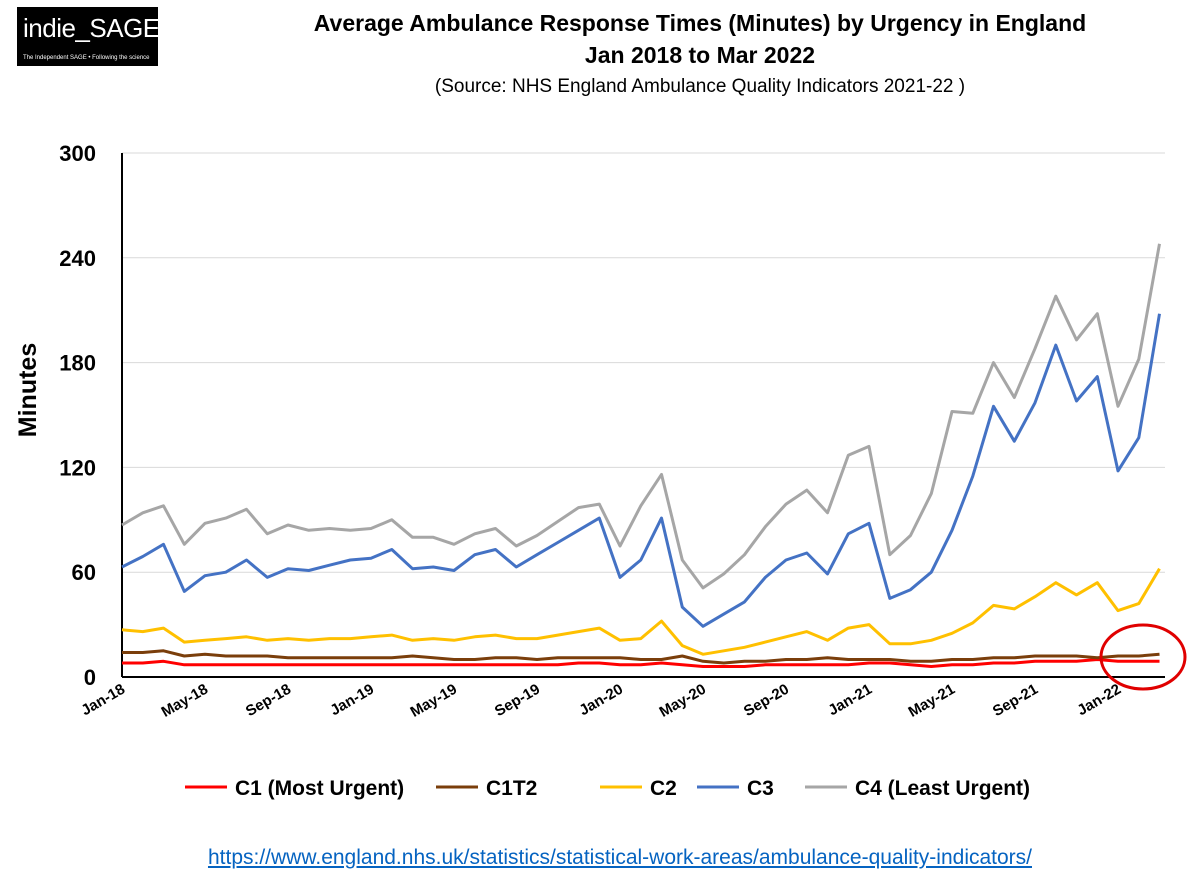 The image size is (1200, 891). Describe the element at coordinates (942, 788) in the screenshot. I see `legend-label: C4 (Least Urgent)` at that location.